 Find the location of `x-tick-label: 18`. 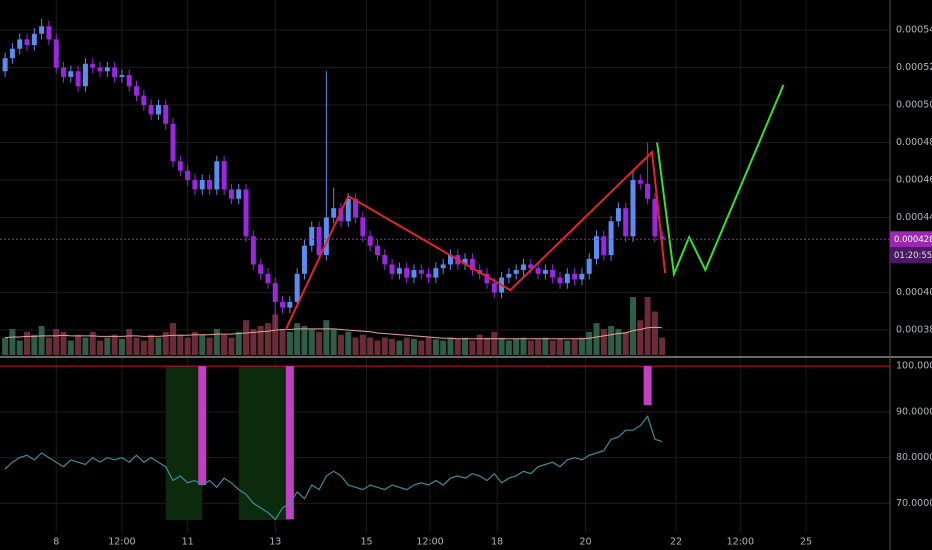

x-tick-label: 18 is located at coordinates (497, 542).